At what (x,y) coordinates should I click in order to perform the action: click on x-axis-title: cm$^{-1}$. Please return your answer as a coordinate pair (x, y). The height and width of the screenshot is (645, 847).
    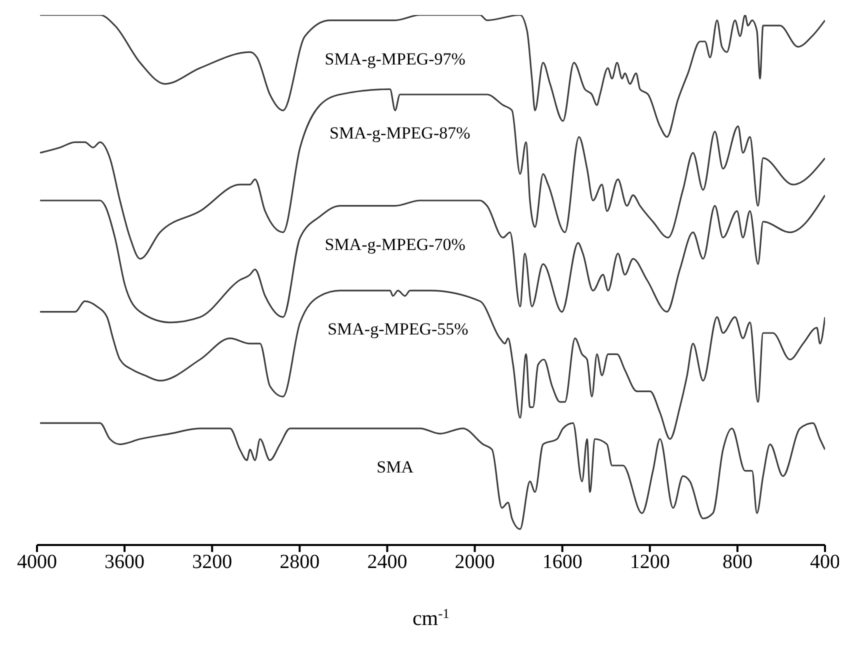
    Looking at the image, I should click on (431, 618).